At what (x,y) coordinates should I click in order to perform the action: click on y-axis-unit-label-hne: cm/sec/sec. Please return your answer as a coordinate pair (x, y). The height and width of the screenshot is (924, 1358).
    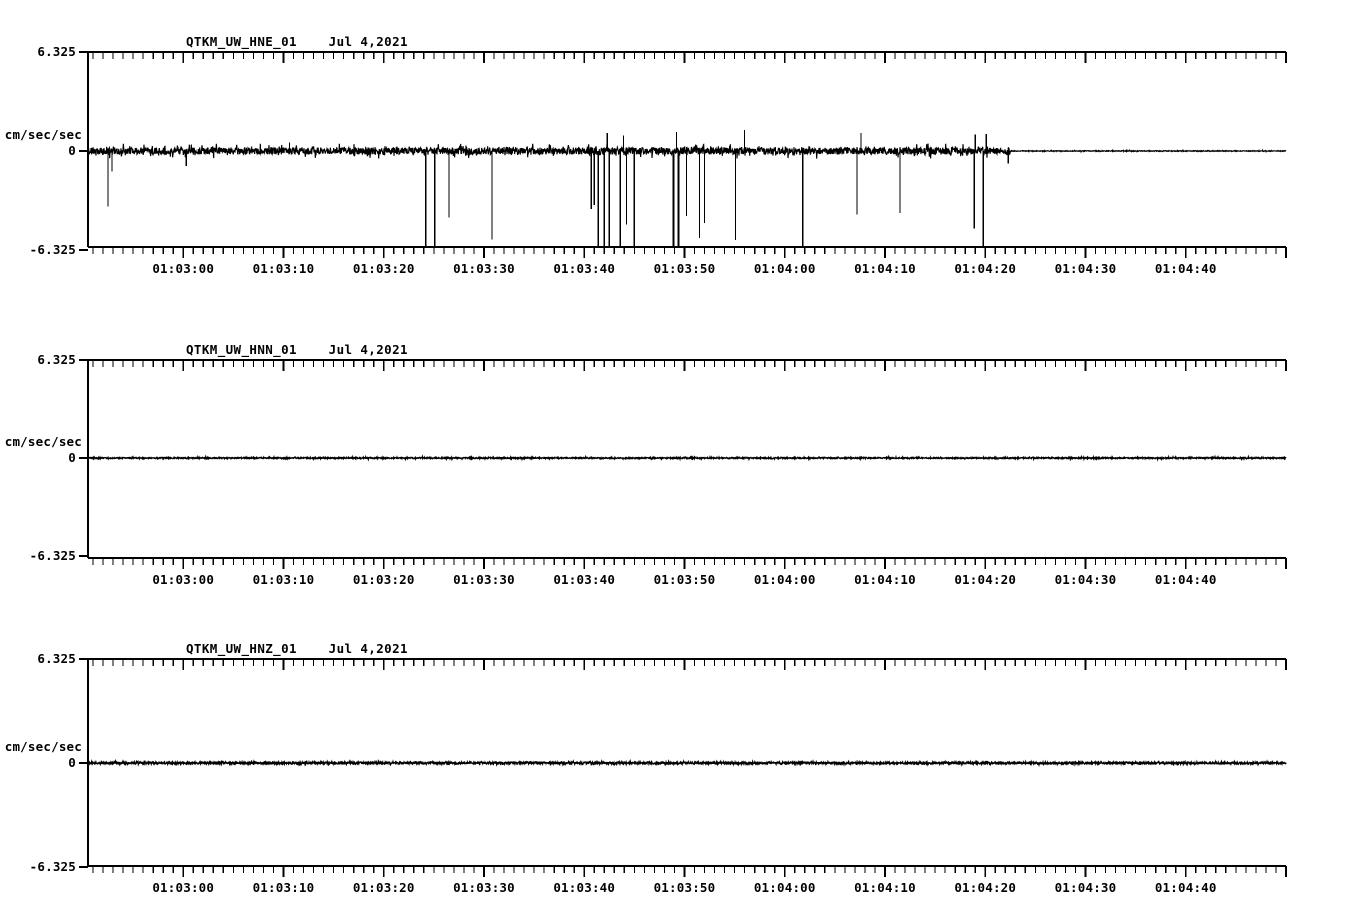
    Looking at the image, I should click on (43, 134).